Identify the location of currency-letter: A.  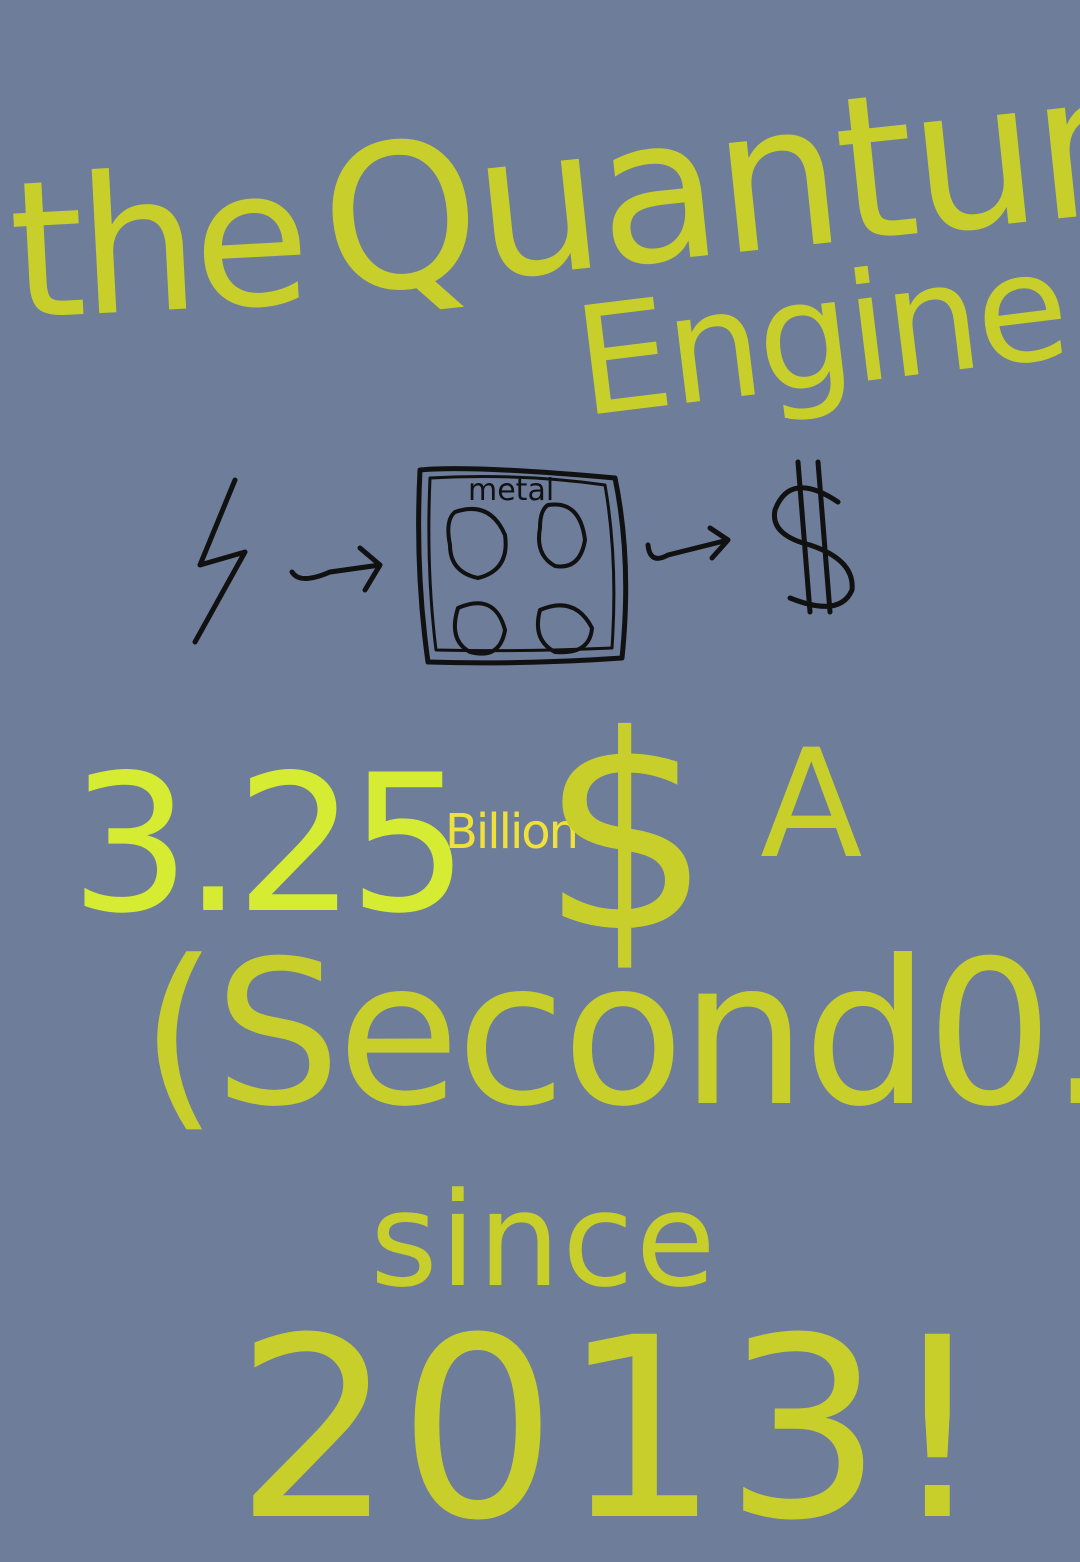
(811, 805).